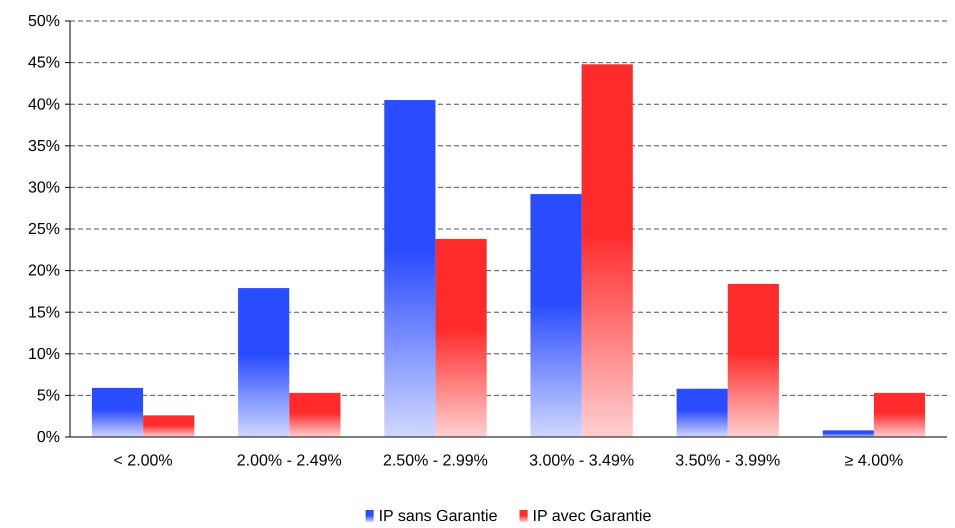 This screenshot has height=528, width=955. What do you see at coordinates (44, 146) in the screenshot?
I see `y-tick-label: 35%` at bounding box center [44, 146].